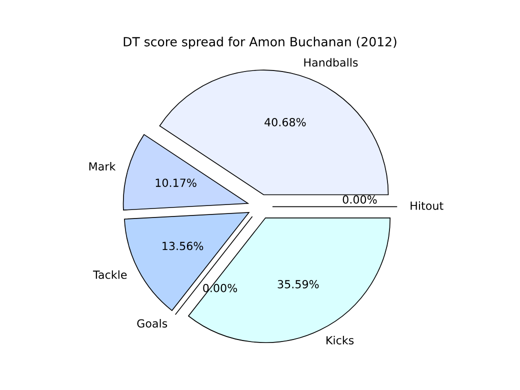 This screenshot has height=390, width=520. Describe the element at coordinates (176, 182) in the screenshot. I see `data-label: 10.17%` at that location.